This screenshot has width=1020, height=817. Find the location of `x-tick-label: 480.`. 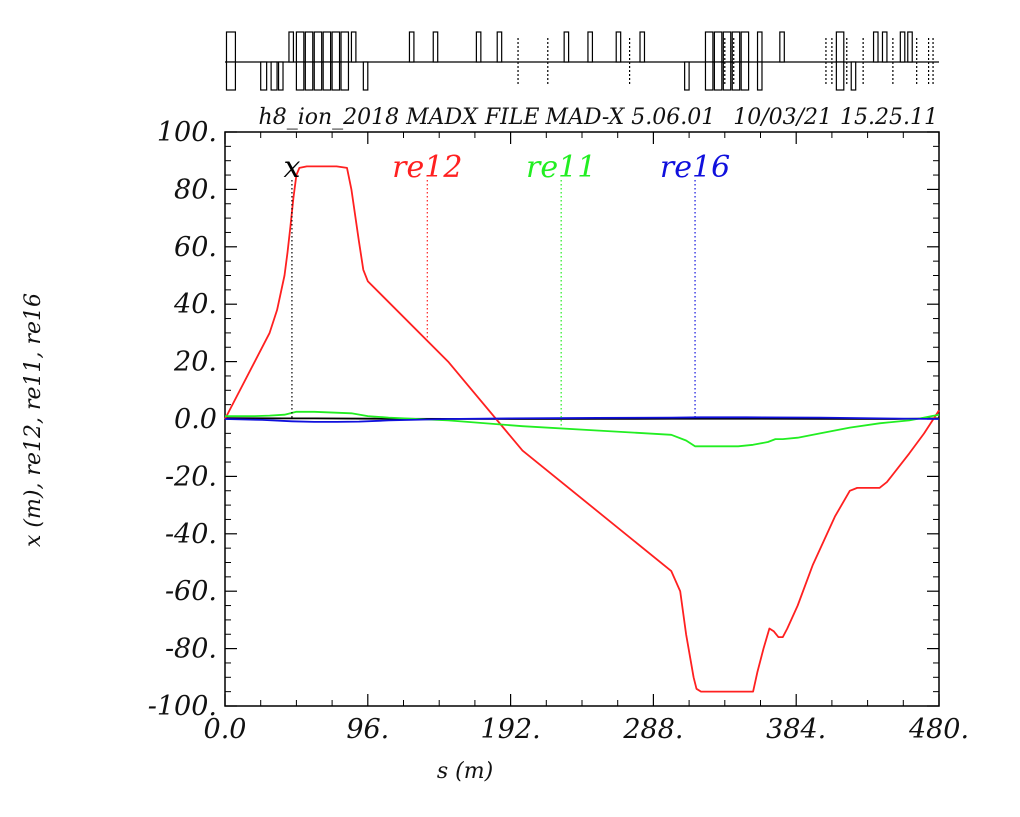

x-tick-label: 480. is located at coordinates (938, 729).